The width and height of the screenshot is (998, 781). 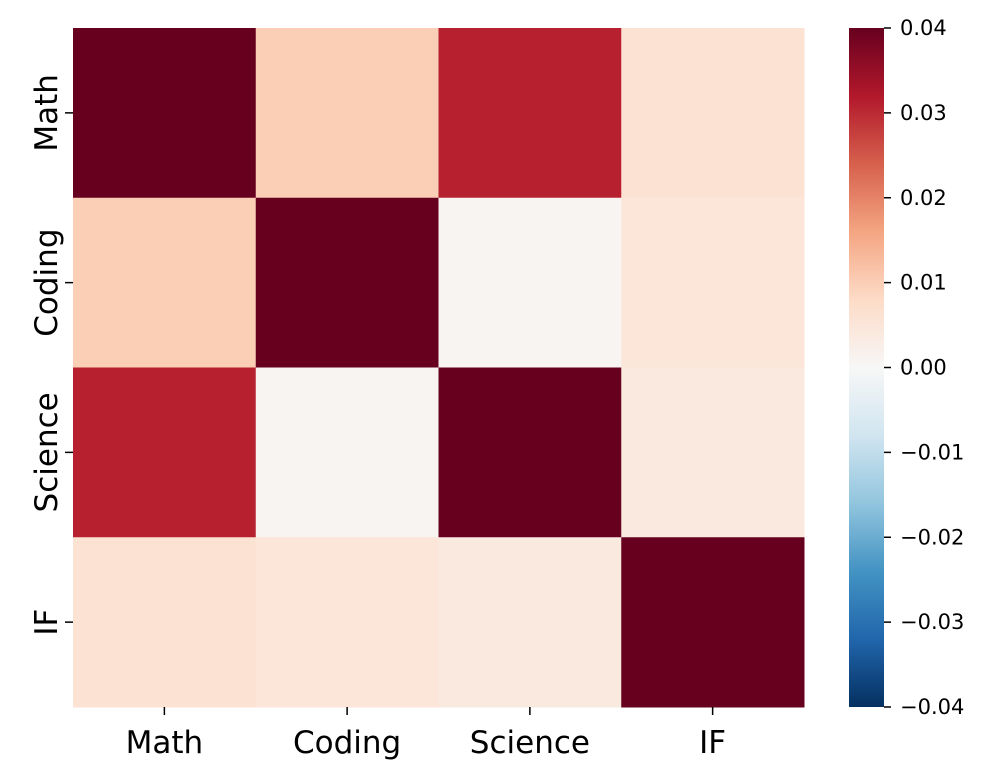 I want to click on colorbar: 0.04 0.03 0.02 0.01 0.00 −0.01 −0.02 −0.03 −0.04, so click(x=906, y=367).